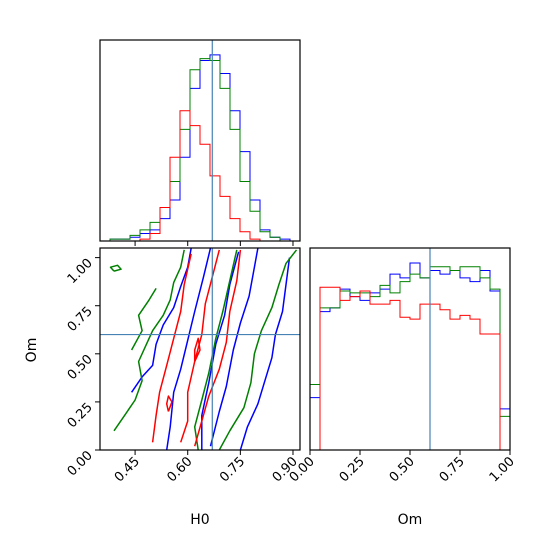  What do you see at coordinates (80, 463) in the screenshot?
I see `om-y-tick-label: 0.00` at bounding box center [80, 463].